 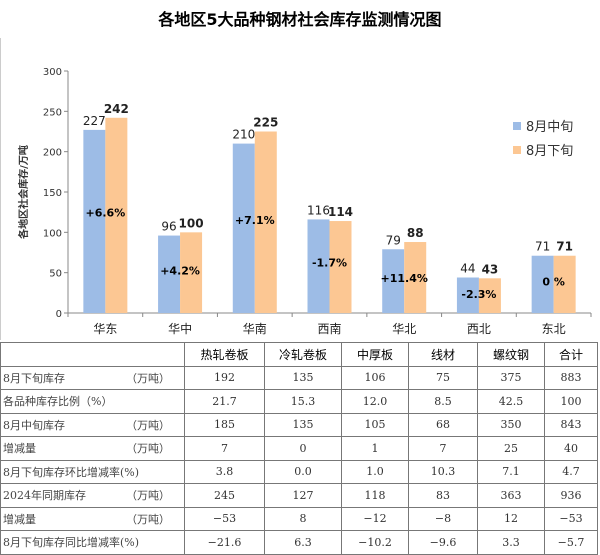 I want to click on column-header: 中厚板, so click(x=375, y=354).